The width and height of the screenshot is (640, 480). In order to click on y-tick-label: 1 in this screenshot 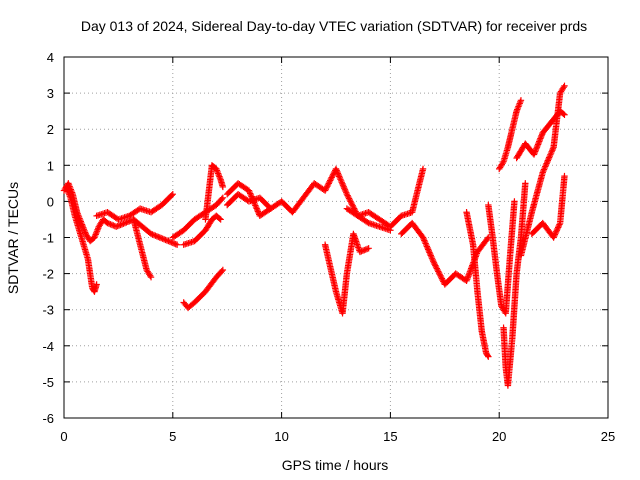, I will do `click(50, 165)`.